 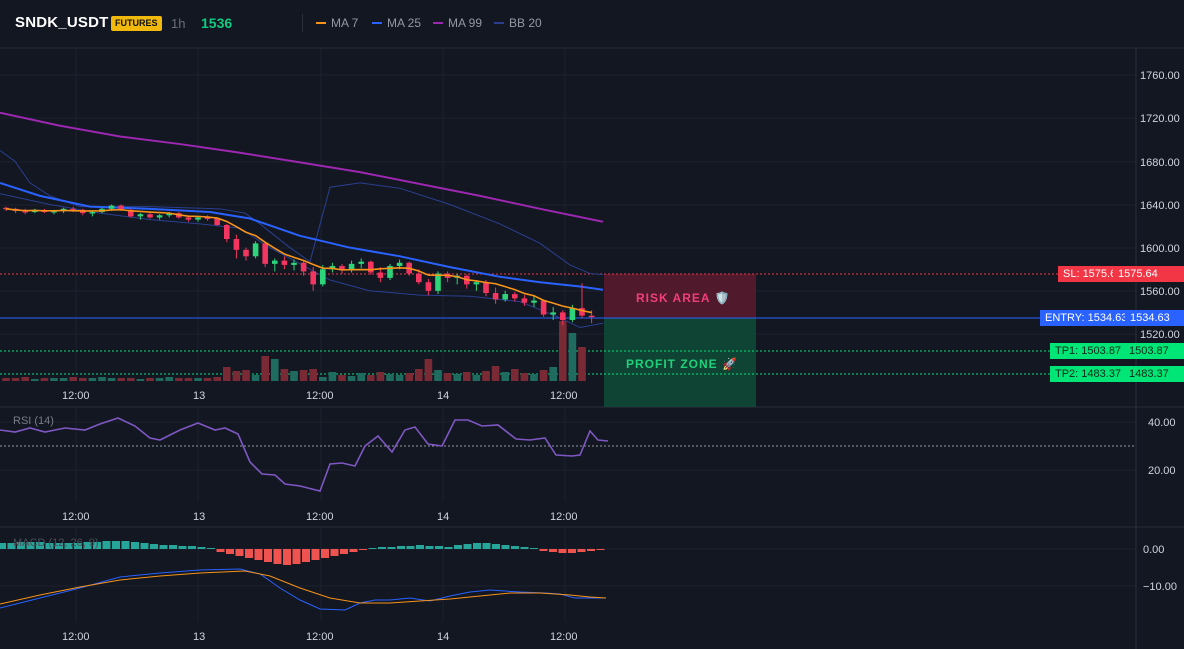 I want to click on ma25-swatch-icon, so click(x=377, y=23).